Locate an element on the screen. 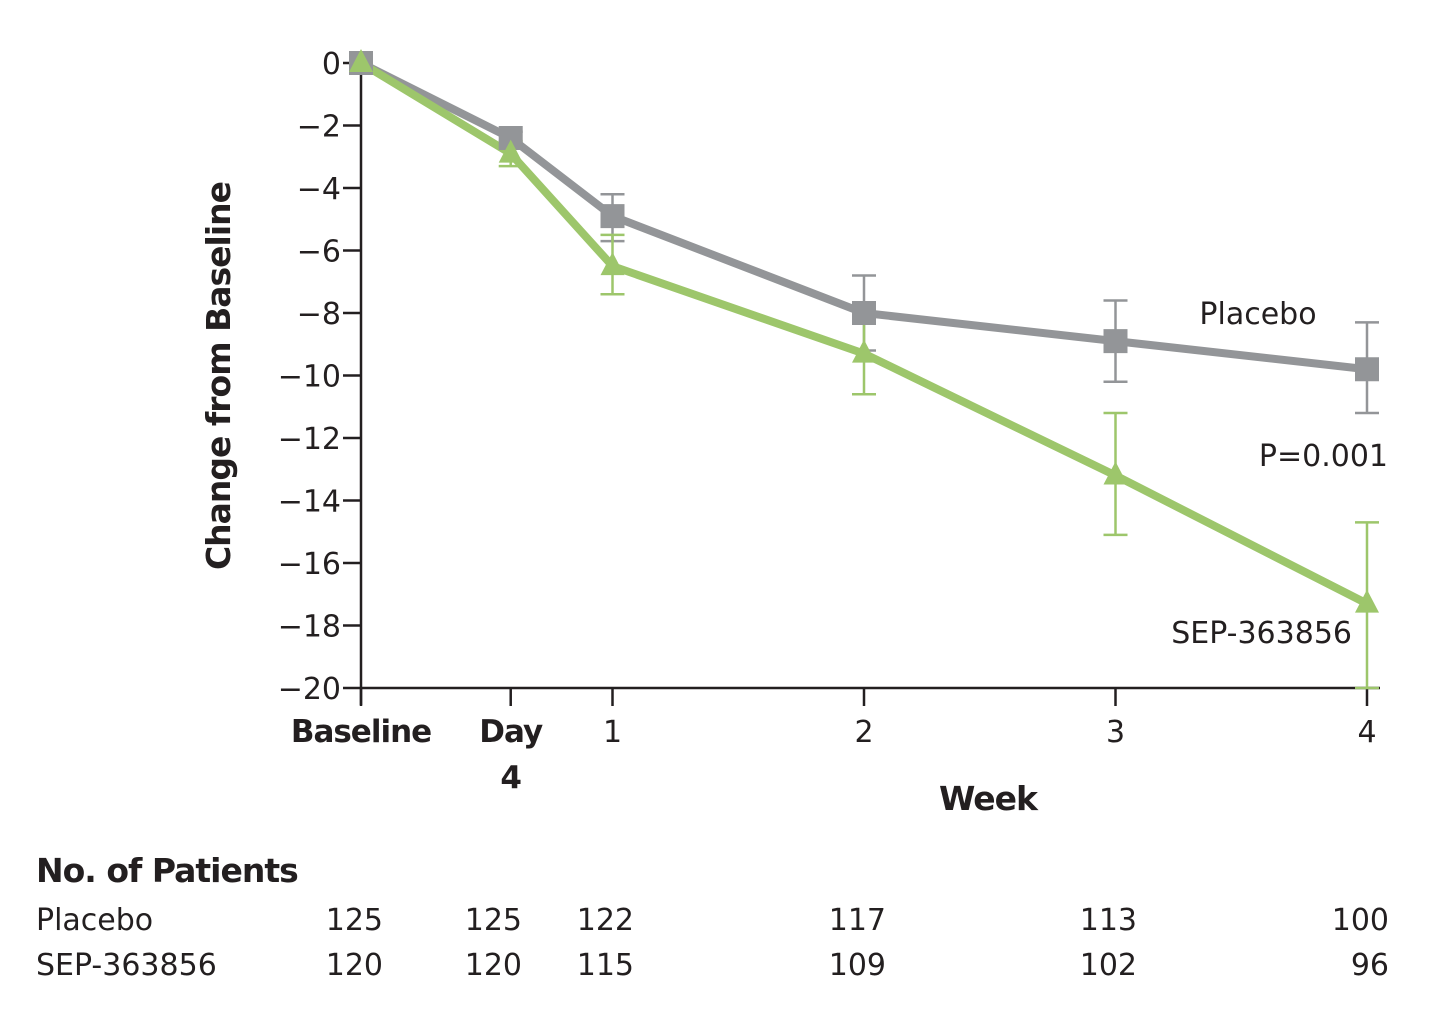 The height and width of the screenshot is (1015, 1444). x-axis: Baseline Day 4 1 2 3 4 is located at coordinates (835, 741).